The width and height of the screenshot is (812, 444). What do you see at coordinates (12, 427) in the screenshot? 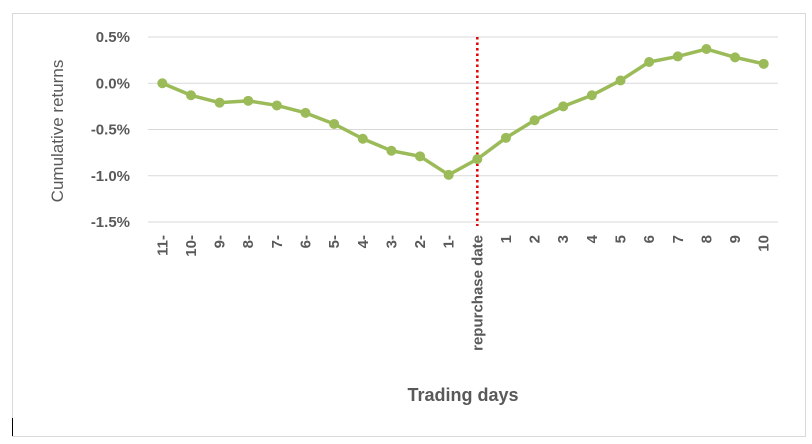
I see `text-cursor` at bounding box center [12, 427].